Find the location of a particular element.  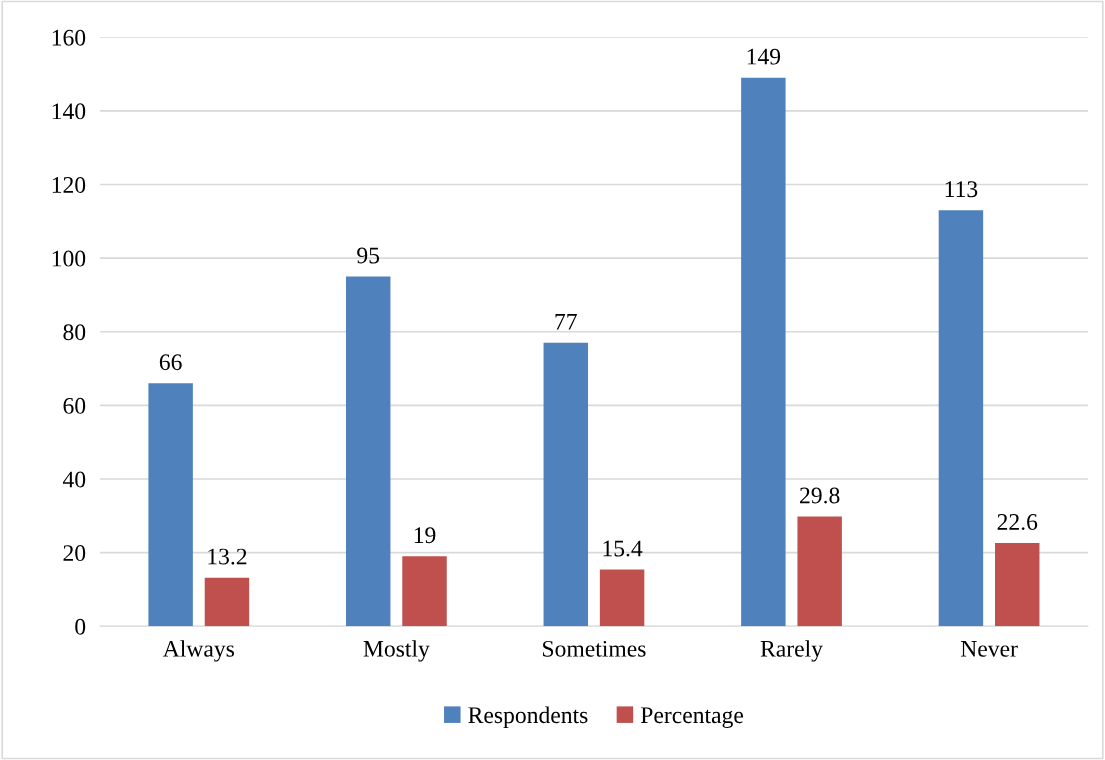

data-label: 149 is located at coordinates (764, 56).